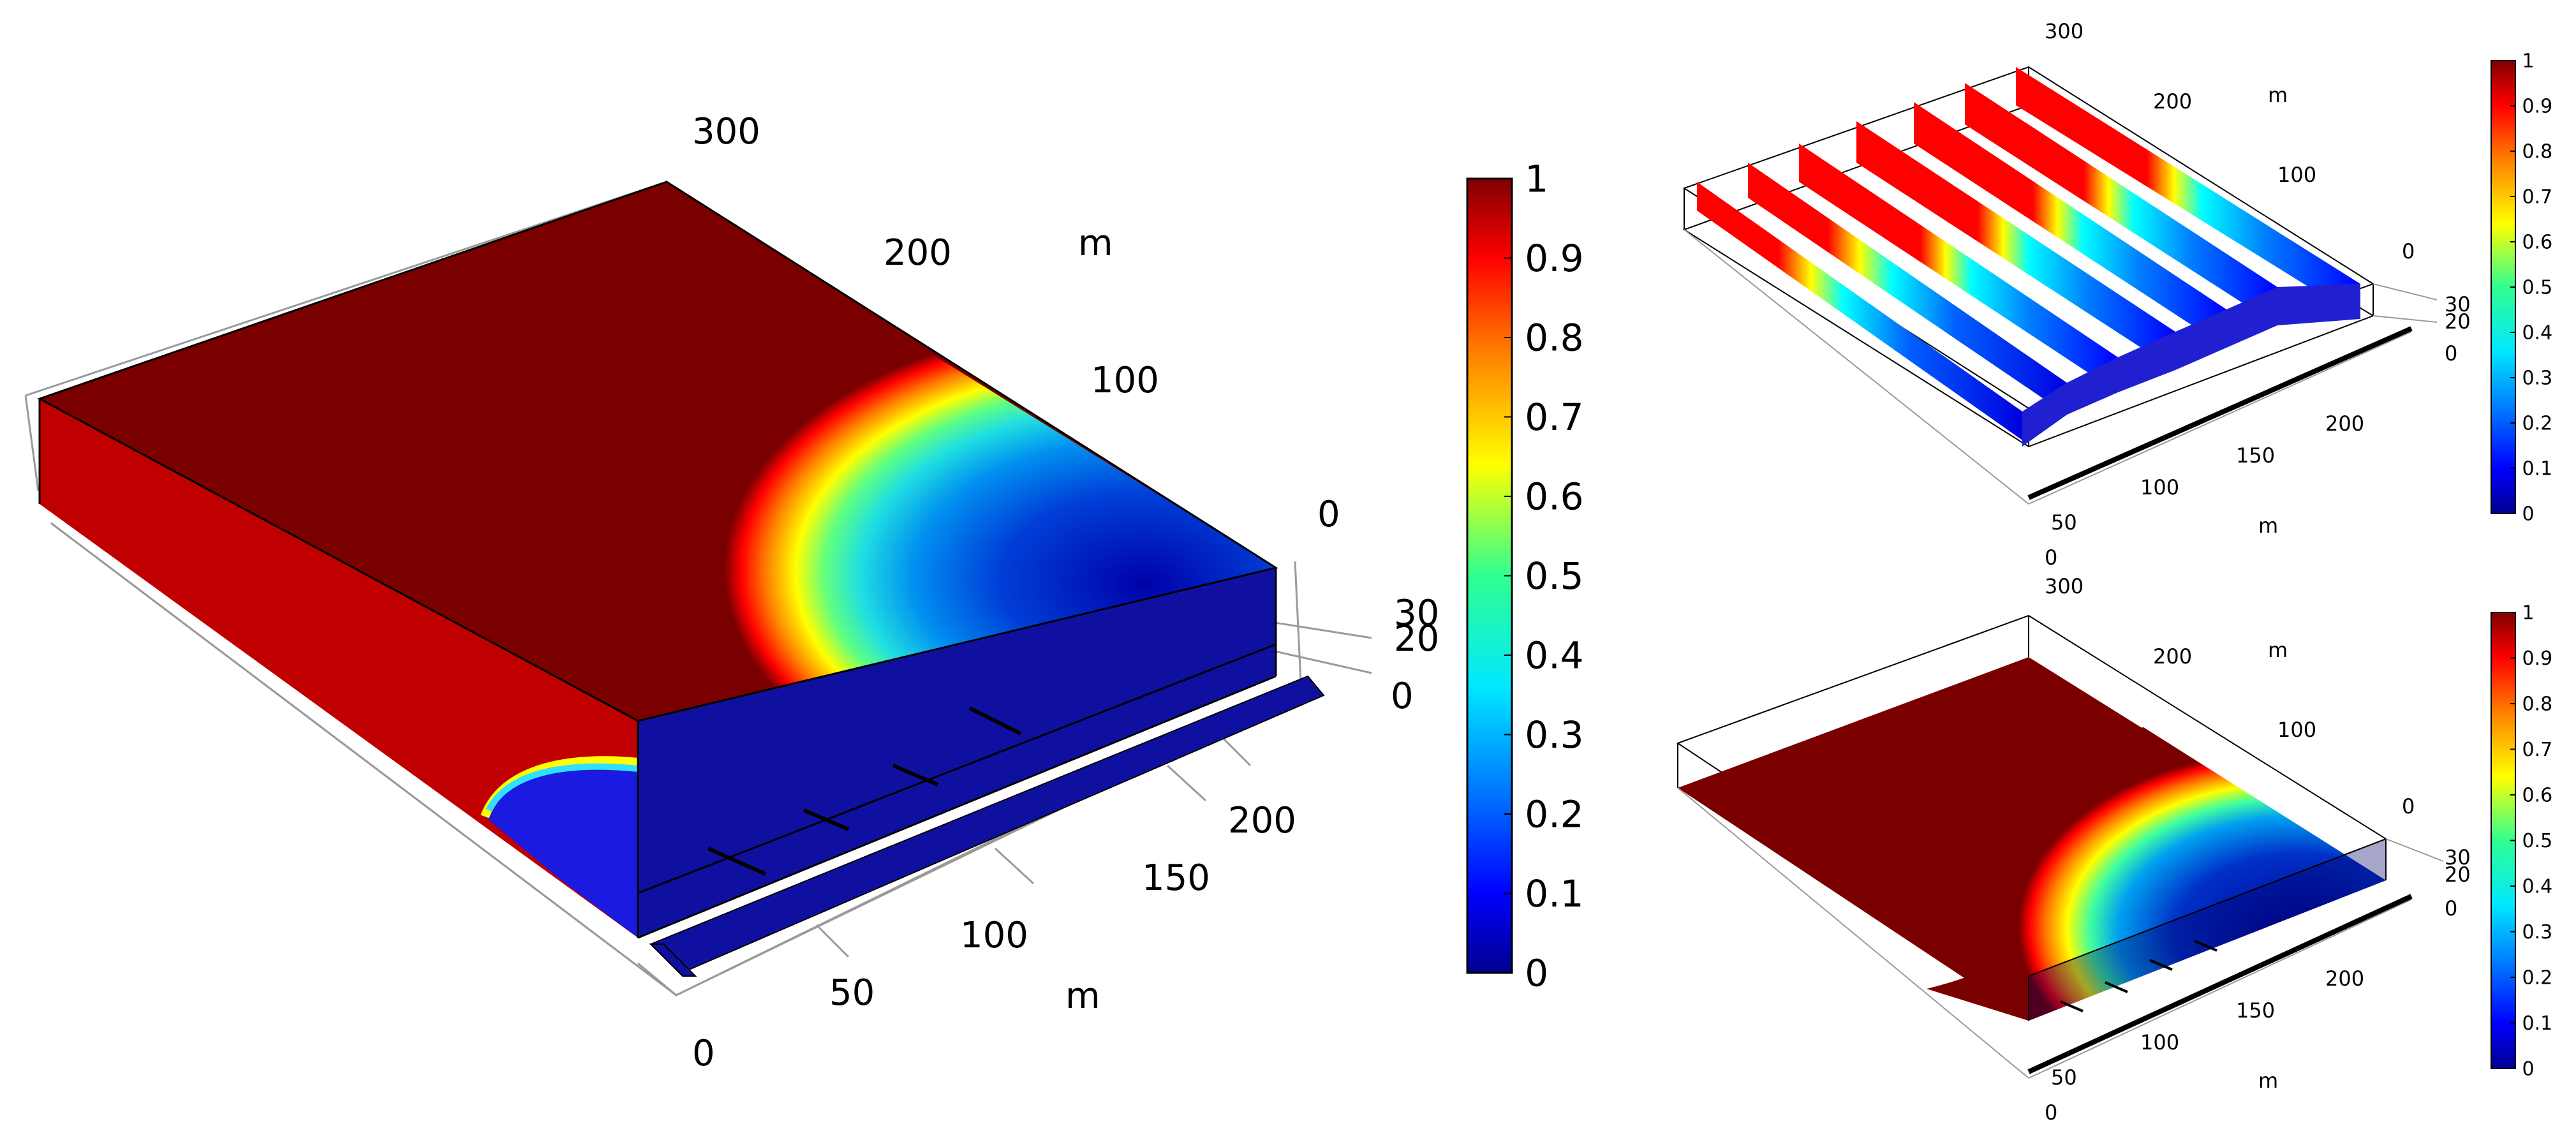 The height and width of the screenshot is (1140, 2576). Describe the element at coordinates (2172, 656) in the screenshot. I see `br-y-tick-200: 200` at that location.